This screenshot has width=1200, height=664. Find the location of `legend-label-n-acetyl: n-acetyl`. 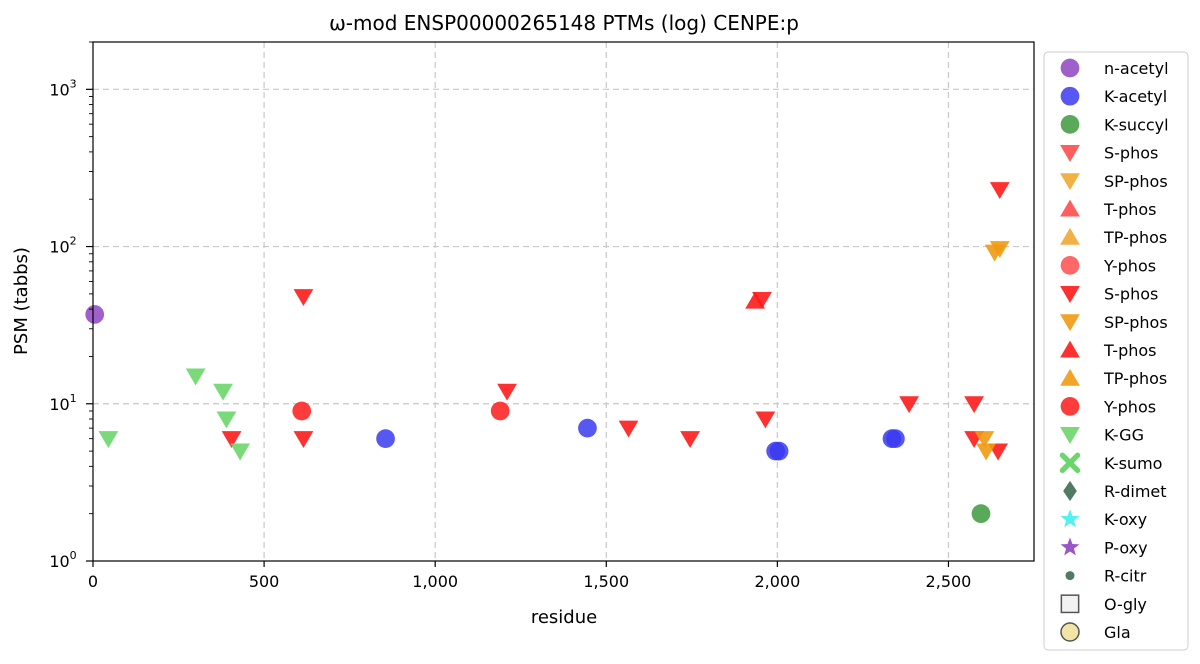

legend-label-n-acetyl: n-acetyl is located at coordinates (1136, 68).